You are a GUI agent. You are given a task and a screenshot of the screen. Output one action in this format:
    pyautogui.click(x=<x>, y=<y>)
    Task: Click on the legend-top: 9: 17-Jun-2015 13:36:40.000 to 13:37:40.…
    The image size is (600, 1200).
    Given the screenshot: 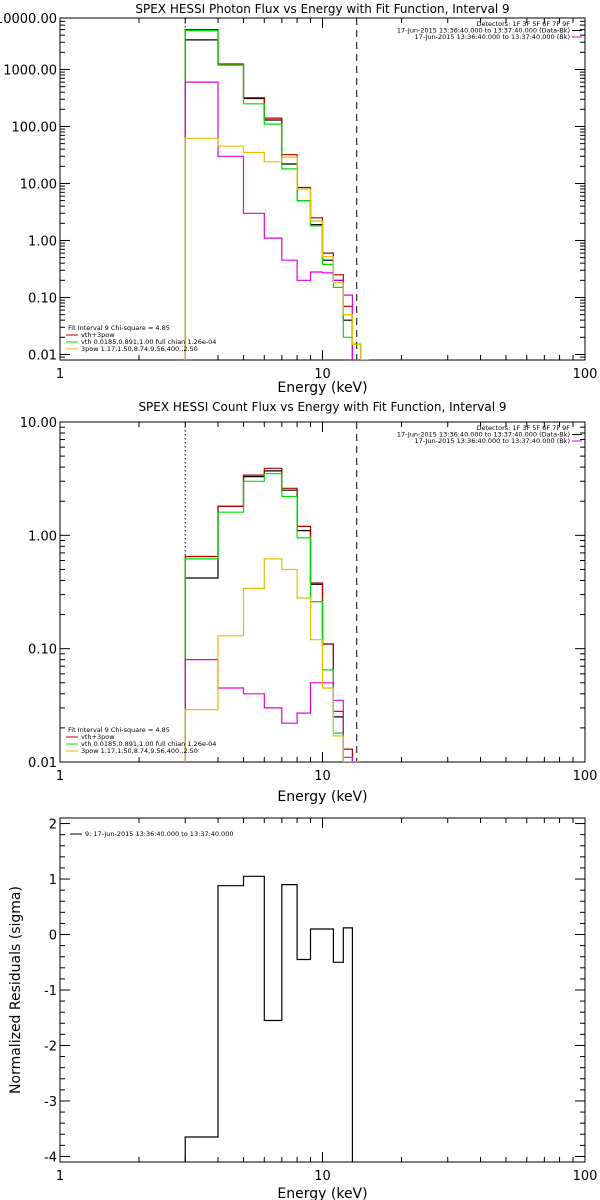 What is the action you would take?
    pyautogui.click(x=151, y=834)
    